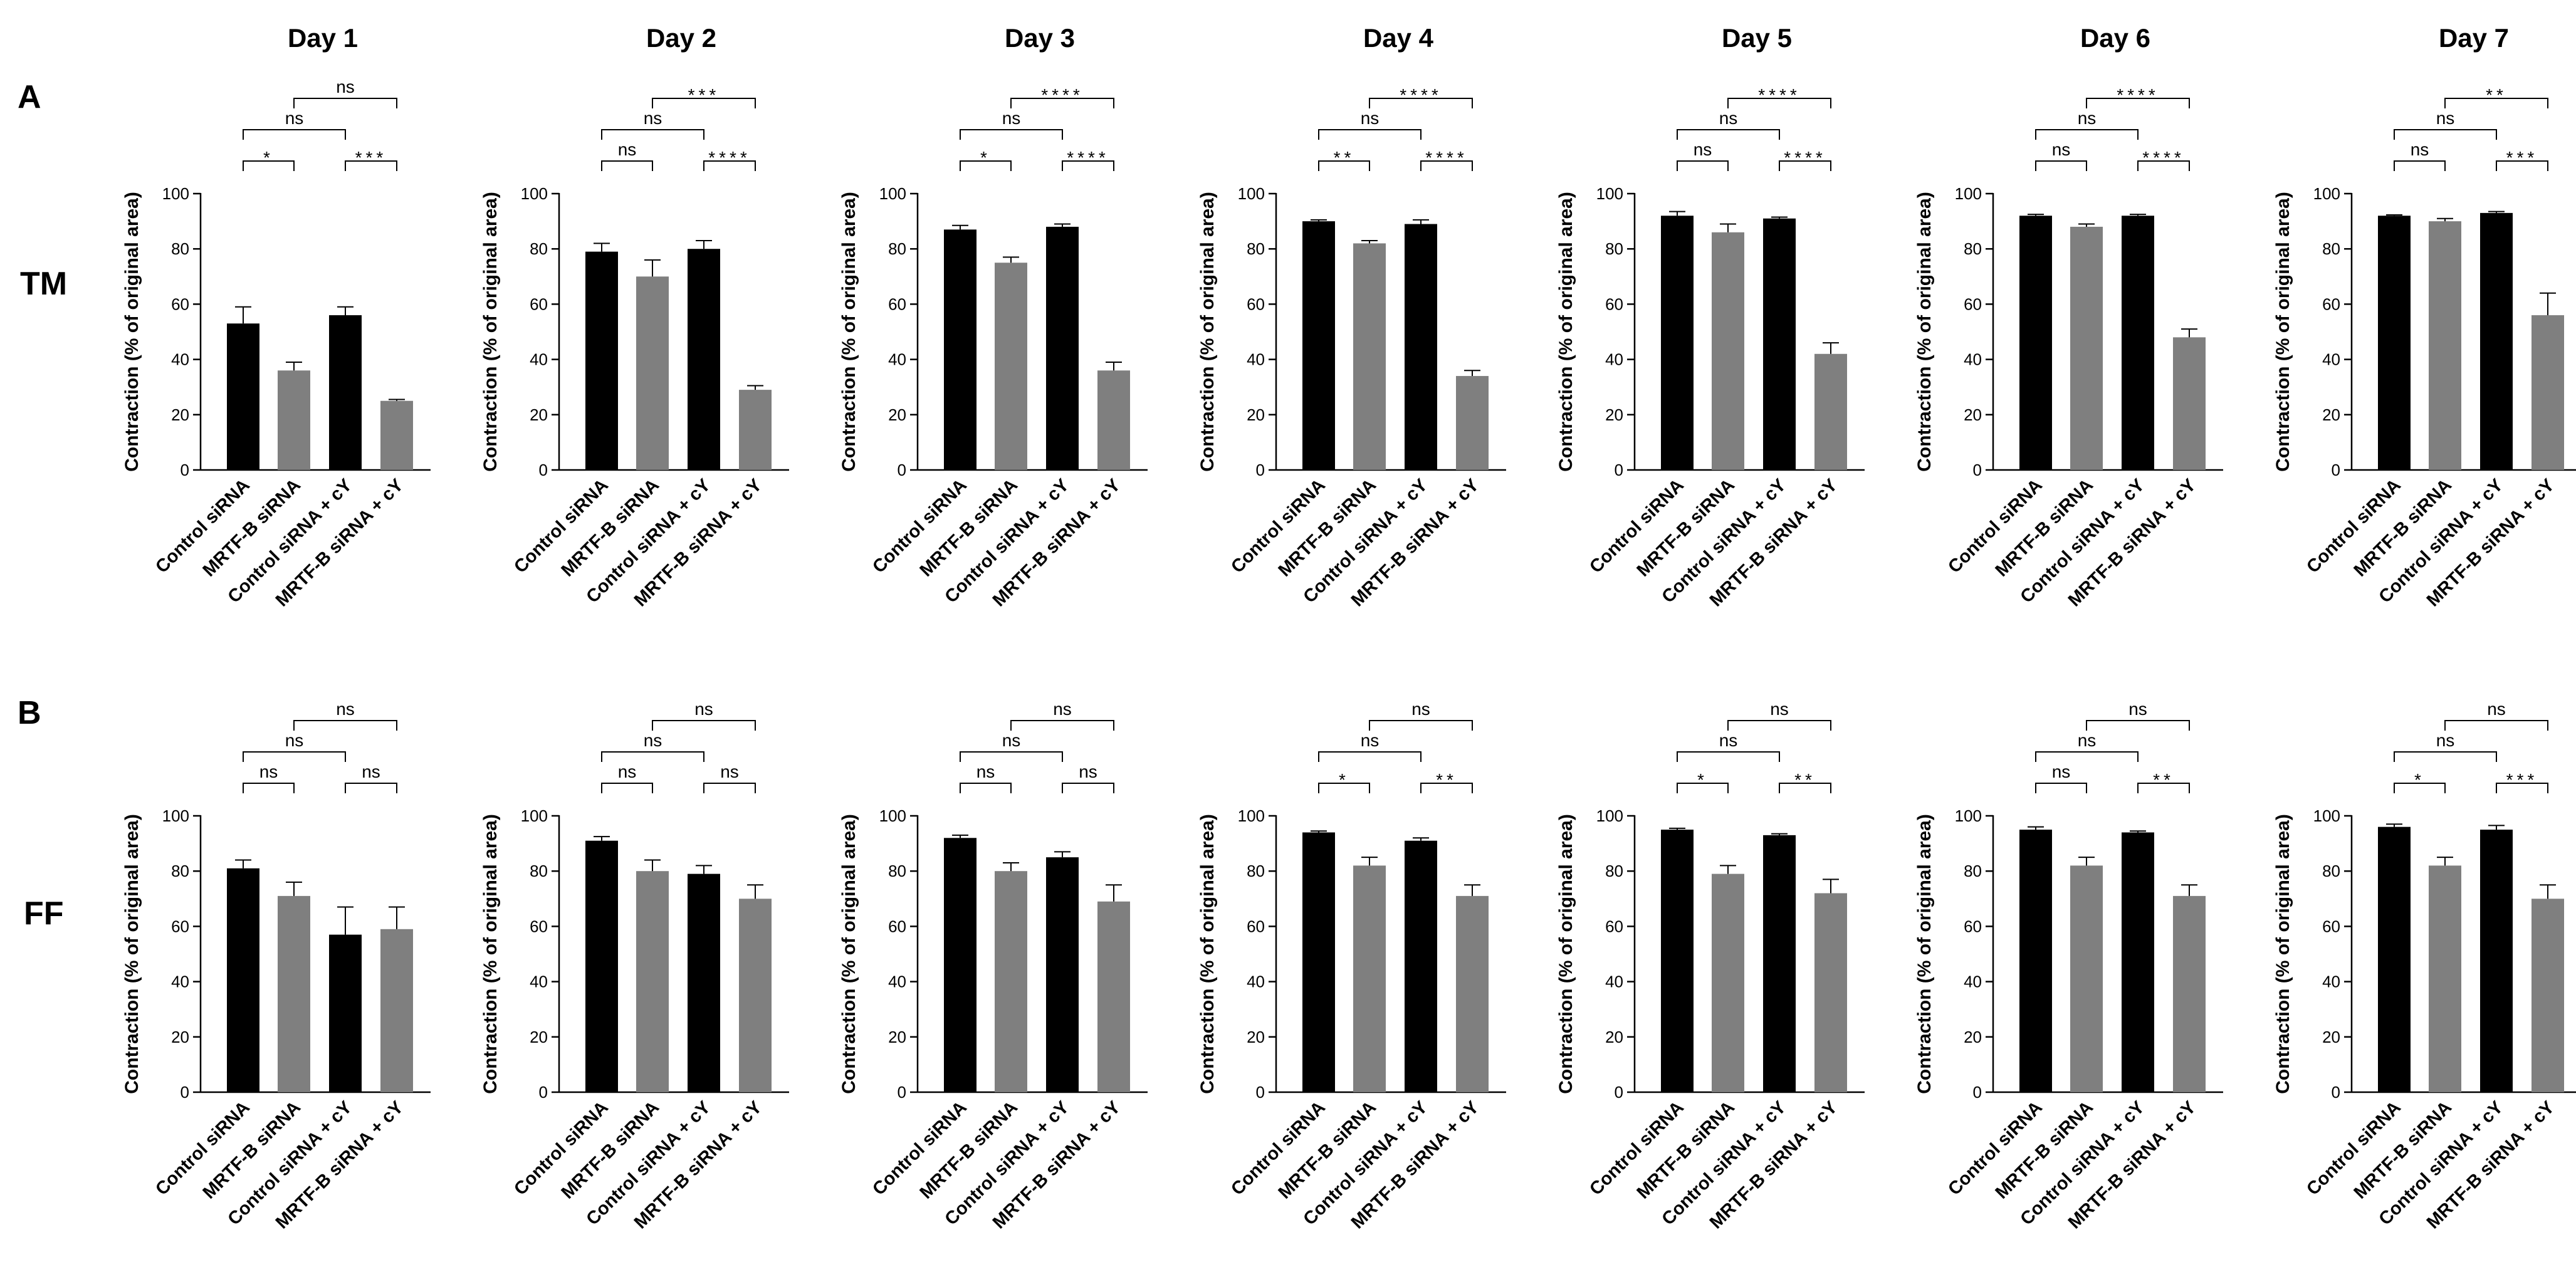 This screenshot has height=1272, width=2576. Describe the element at coordinates (1566, 332) in the screenshot. I see `y-axis-label: Contraction (% of original area)` at that location.